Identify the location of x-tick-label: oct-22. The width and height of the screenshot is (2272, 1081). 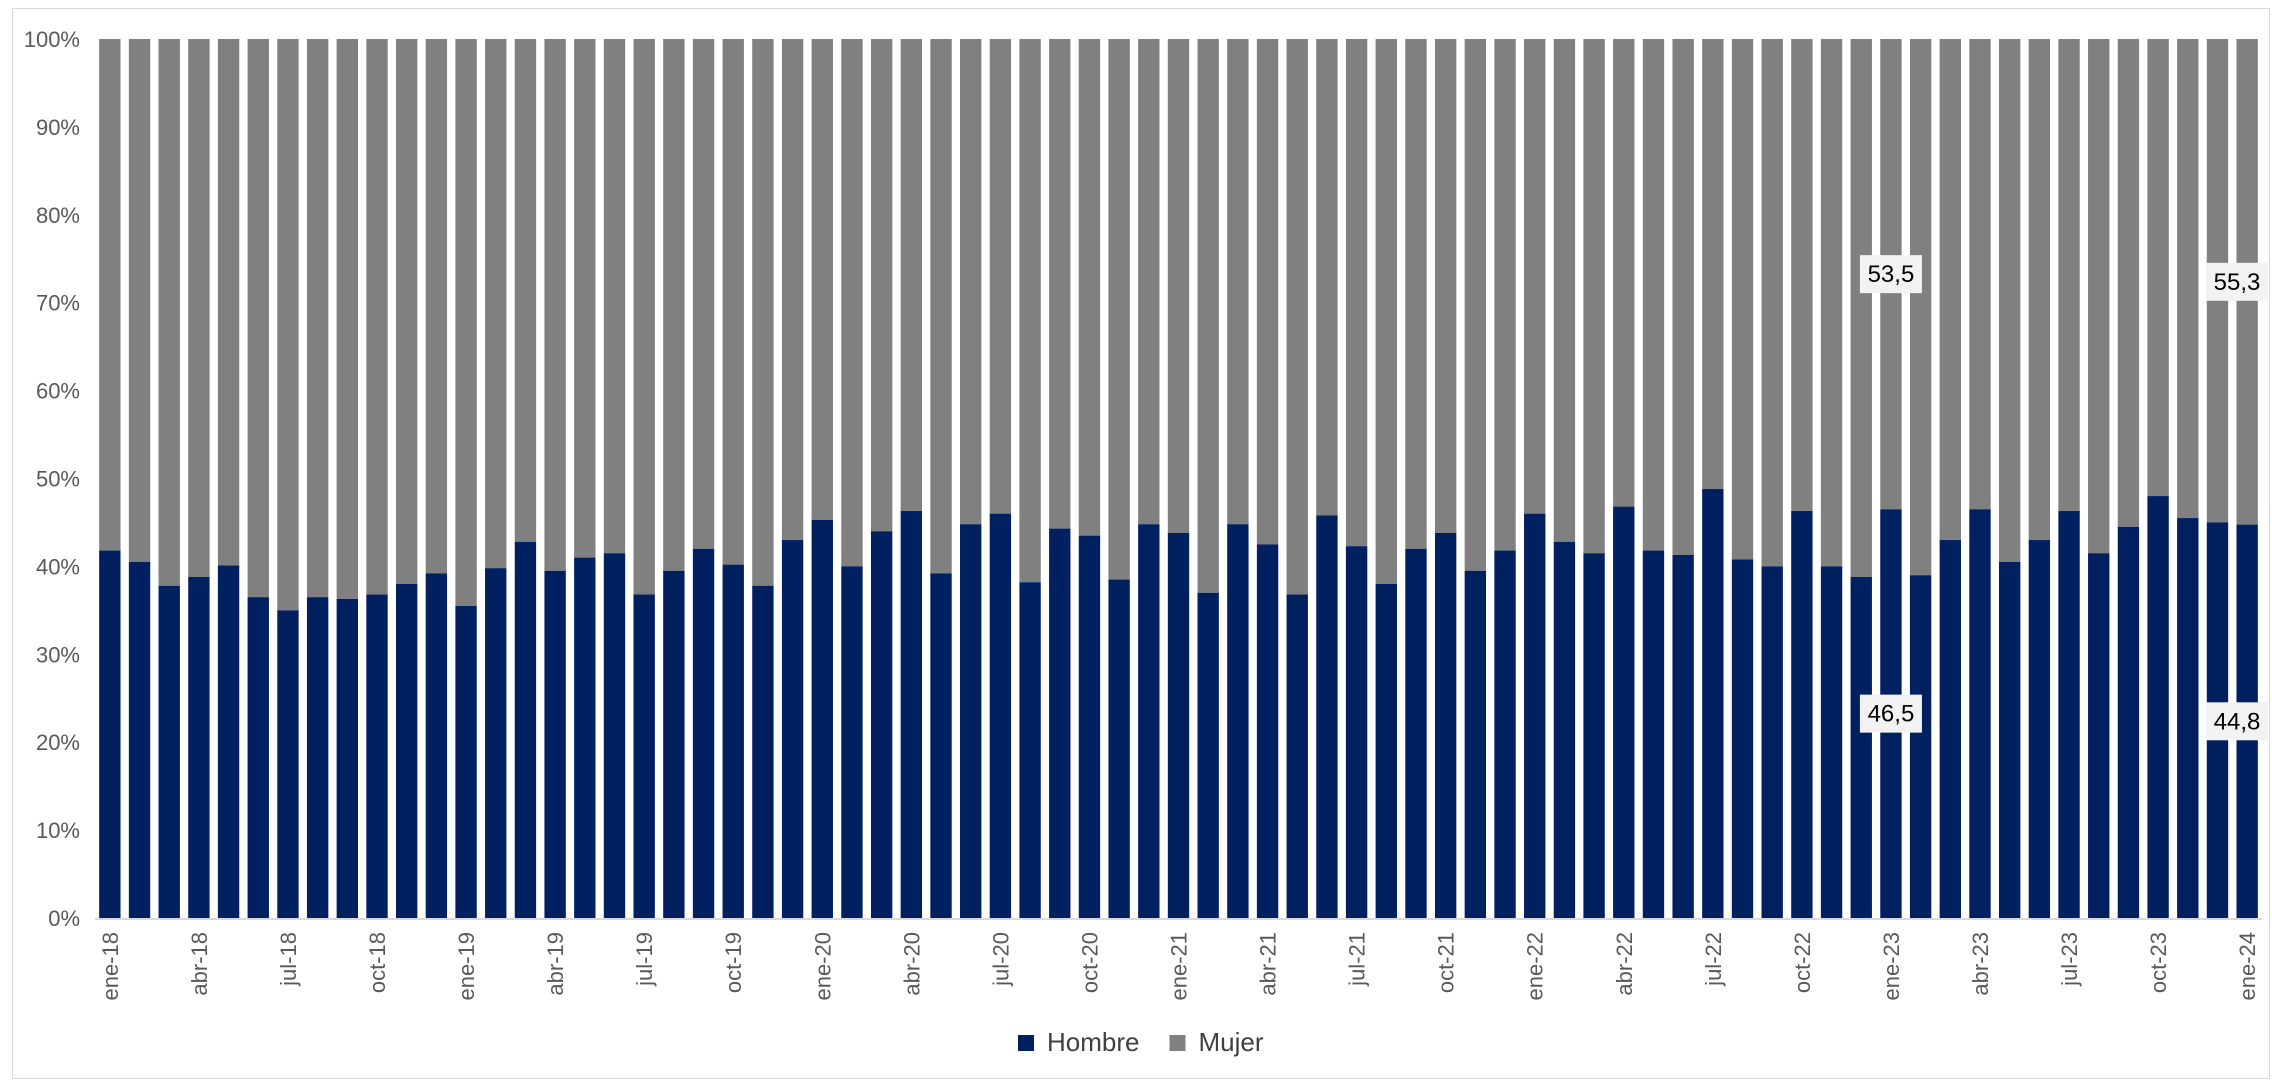
(1802, 962).